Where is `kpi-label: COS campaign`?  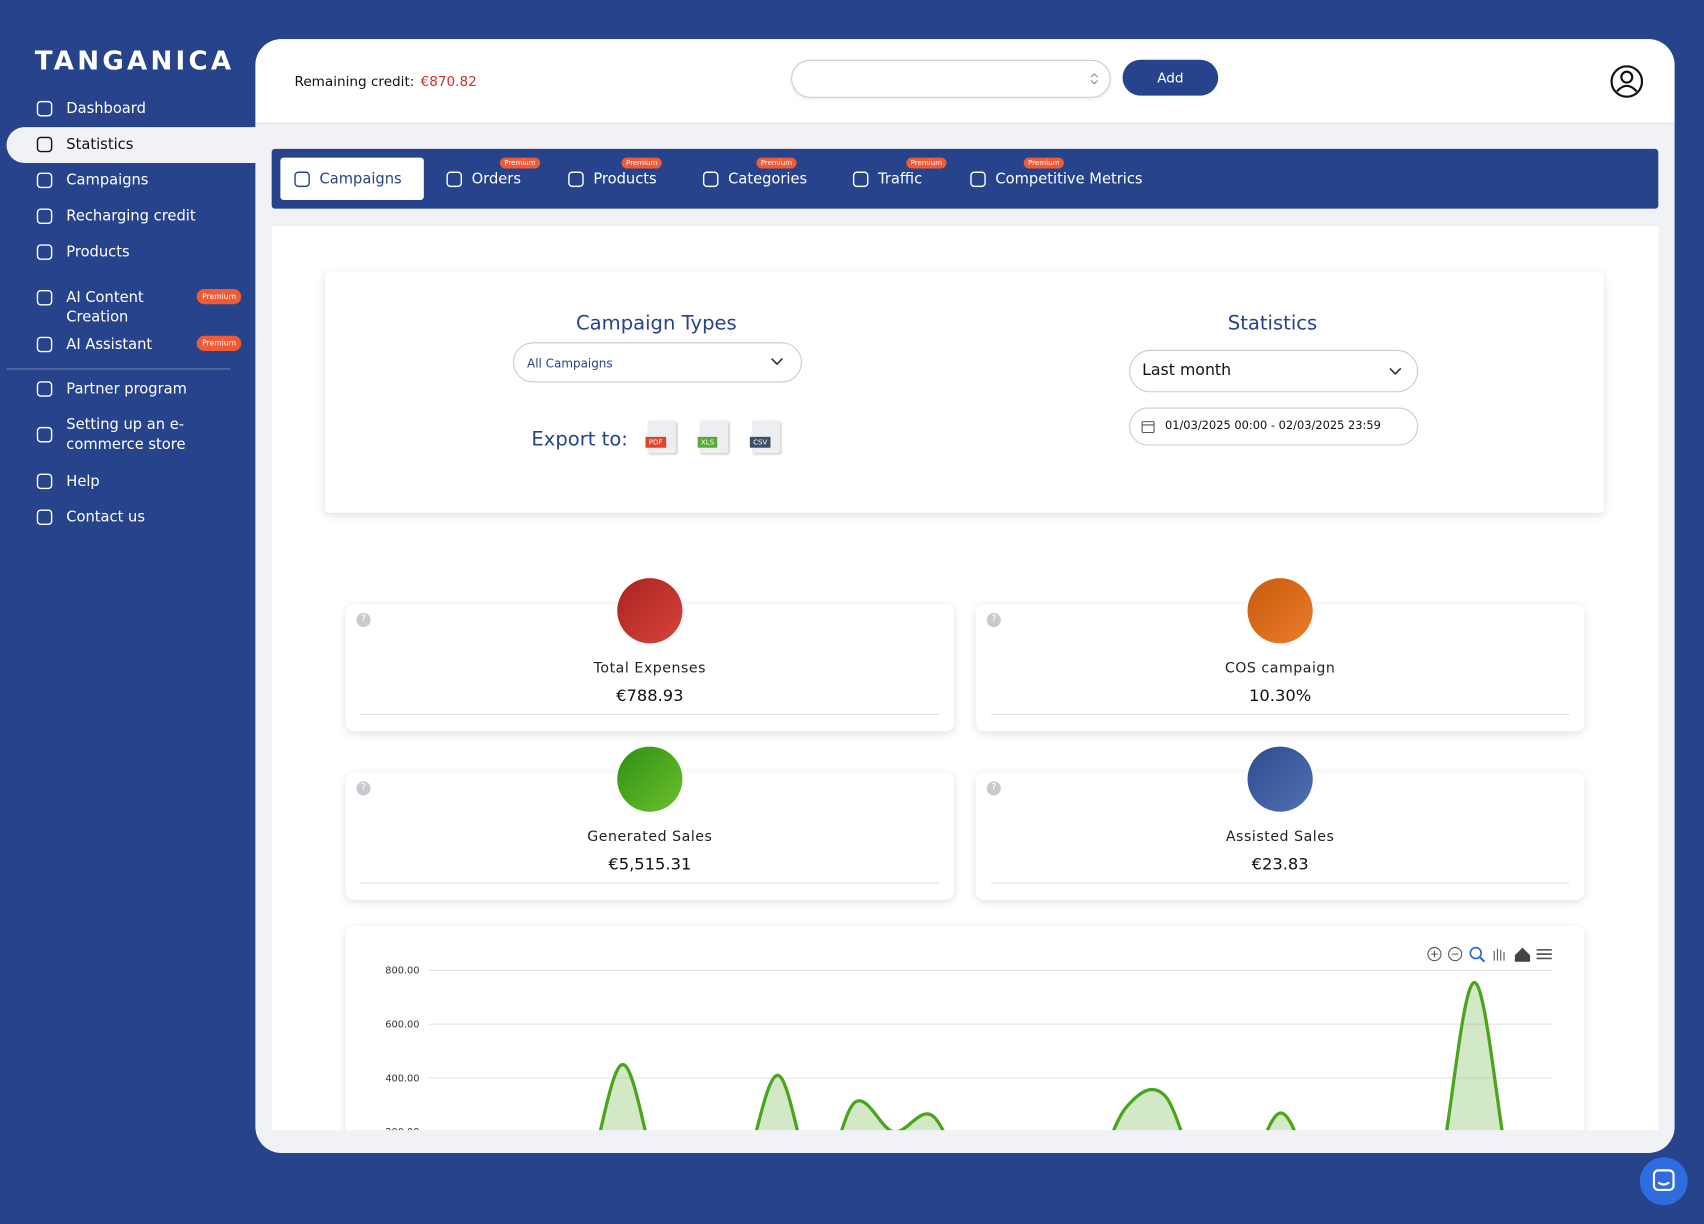
kpi-label: COS campaign is located at coordinates (1280, 669).